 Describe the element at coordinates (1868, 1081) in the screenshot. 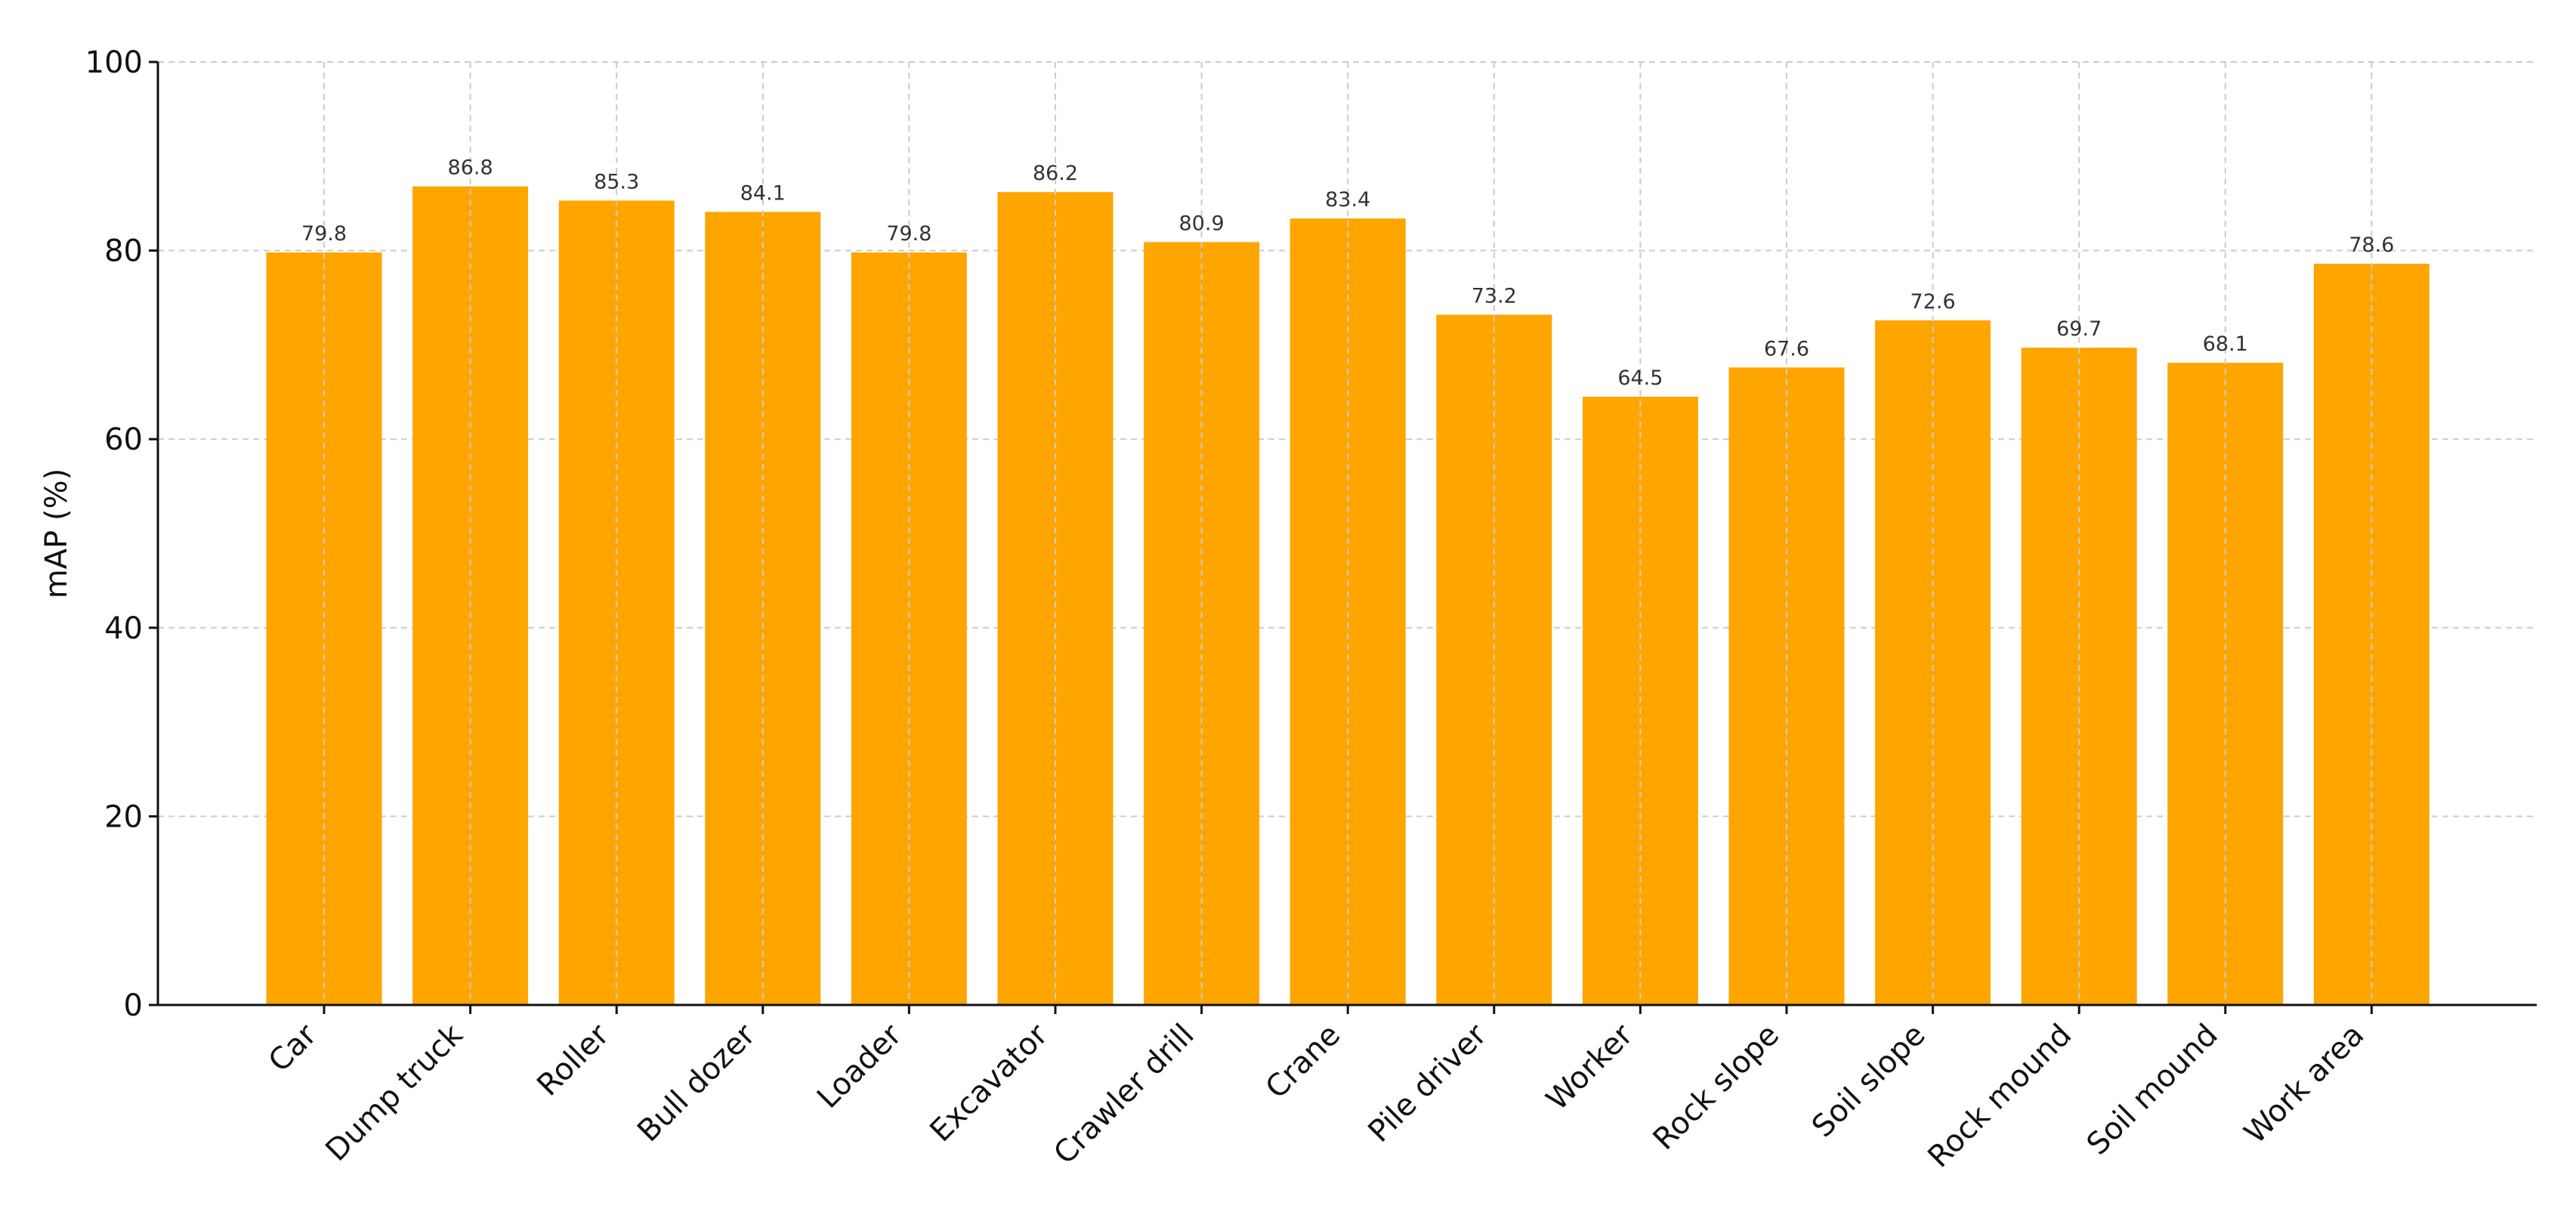

I see `x-tick-label: Soil slope` at that location.